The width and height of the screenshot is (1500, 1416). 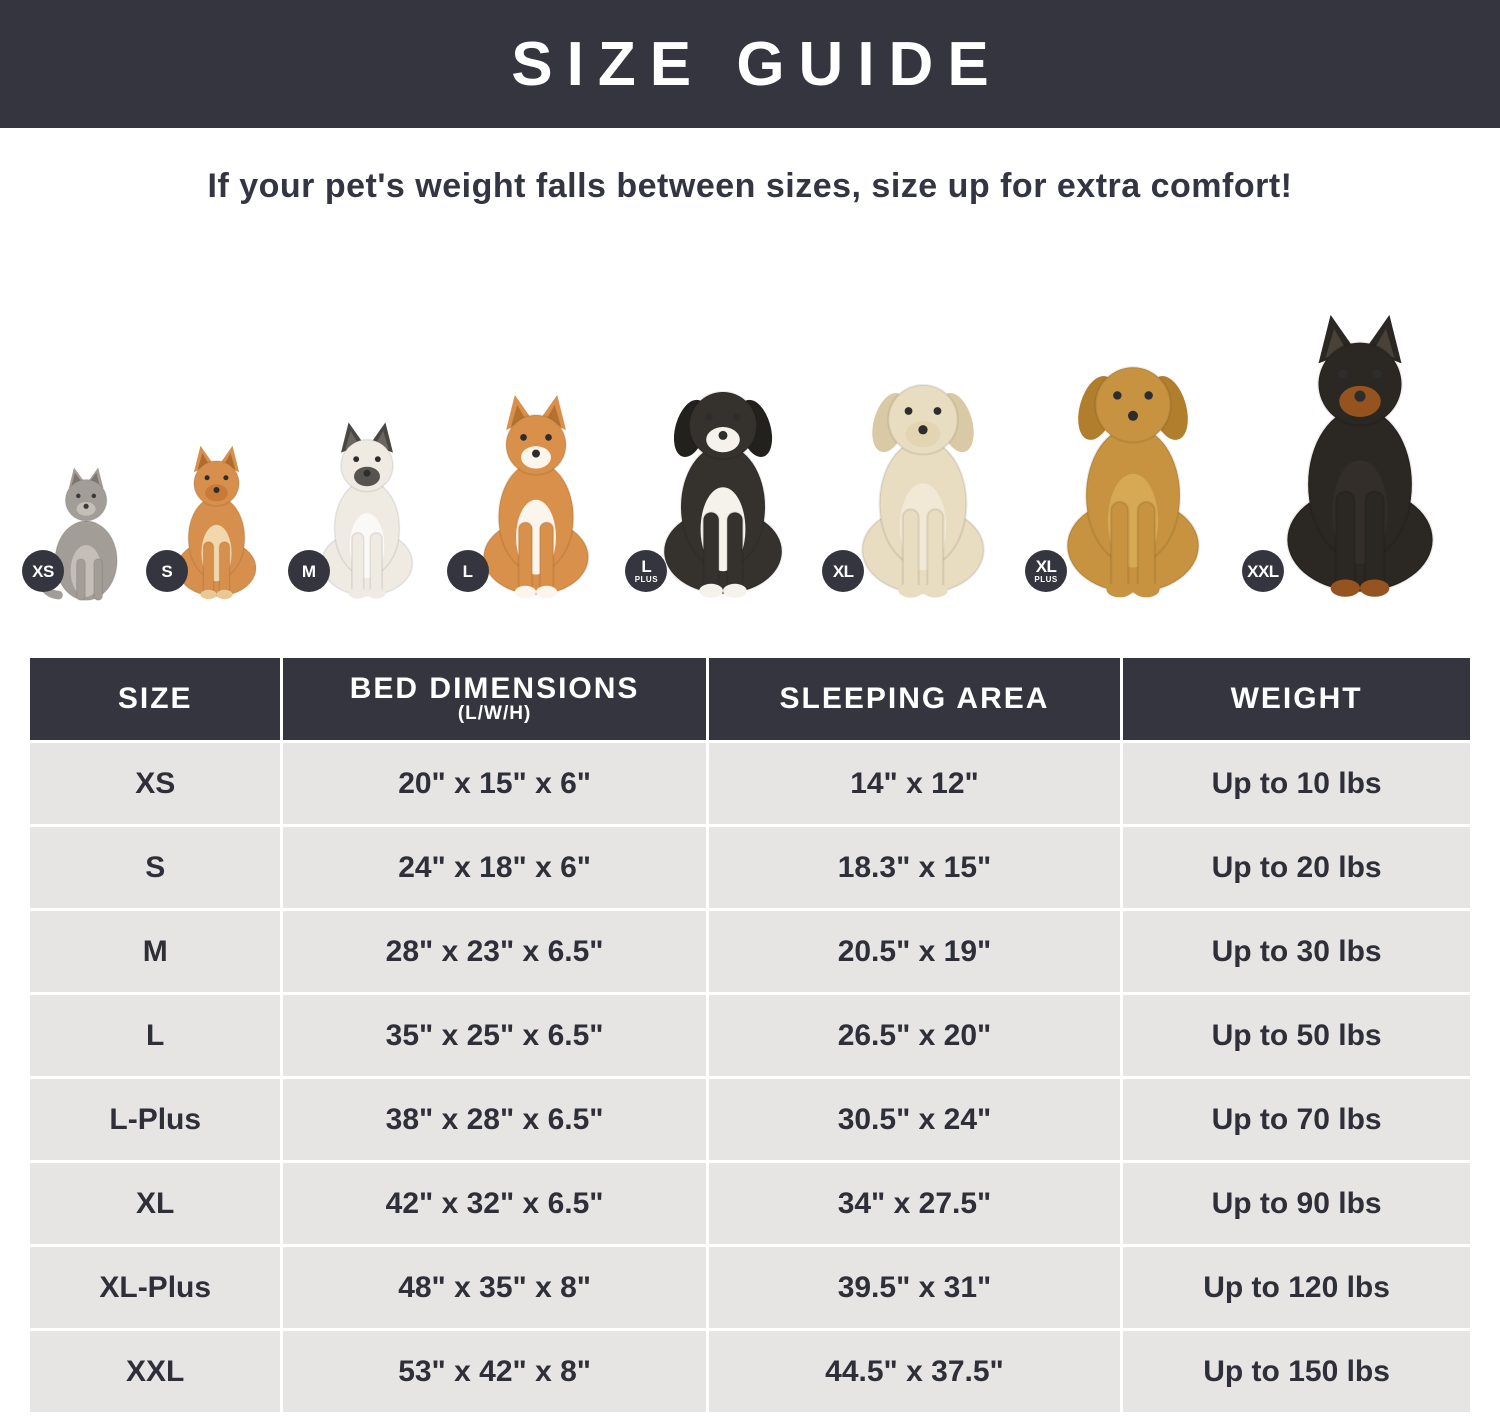 I want to click on pet-golden-retriever: XL PLUS, so click(x=1126, y=469).